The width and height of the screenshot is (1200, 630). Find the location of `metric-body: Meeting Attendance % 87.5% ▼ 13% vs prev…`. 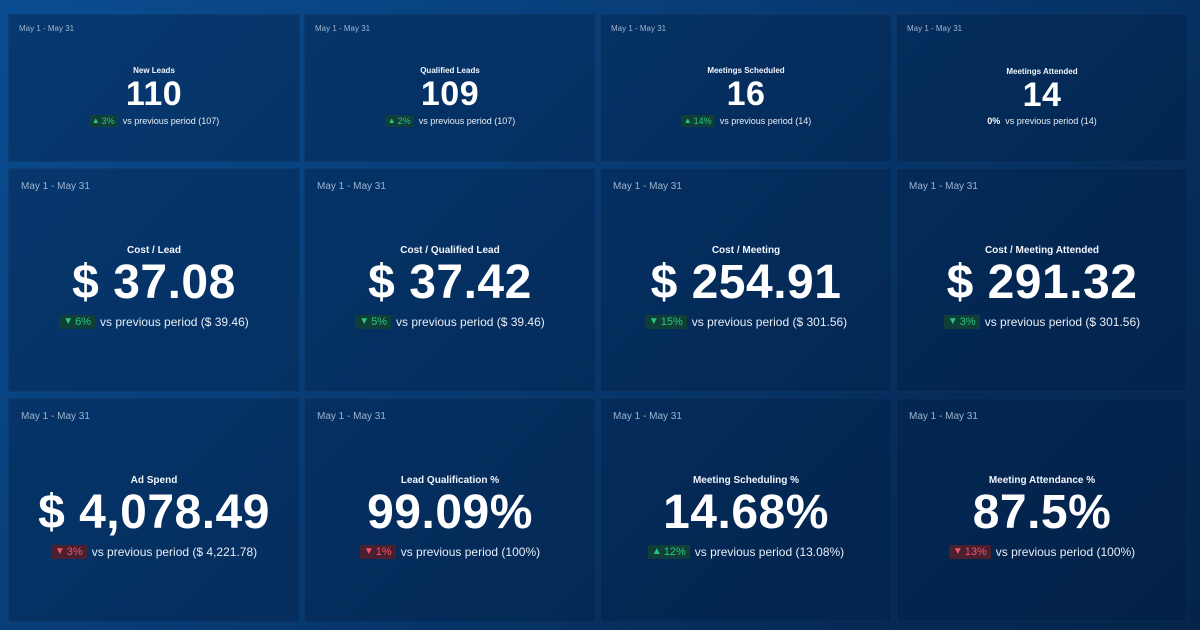

metric-body: Meeting Attendance % 87.5% ▼ 13% vs prev… is located at coordinates (1042, 510).